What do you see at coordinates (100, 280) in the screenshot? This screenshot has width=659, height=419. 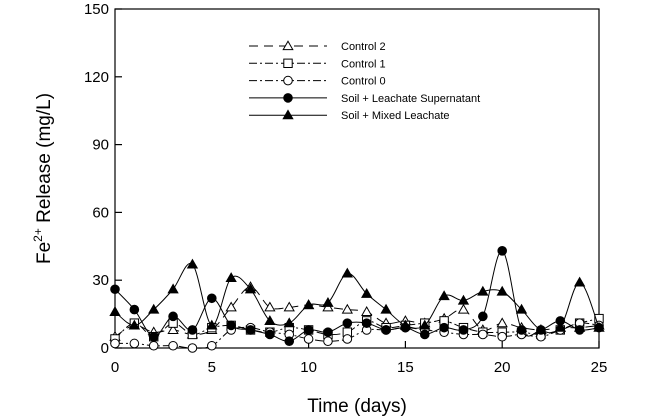 I see `y-tick-label: 30` at bounding box center [100, 280].